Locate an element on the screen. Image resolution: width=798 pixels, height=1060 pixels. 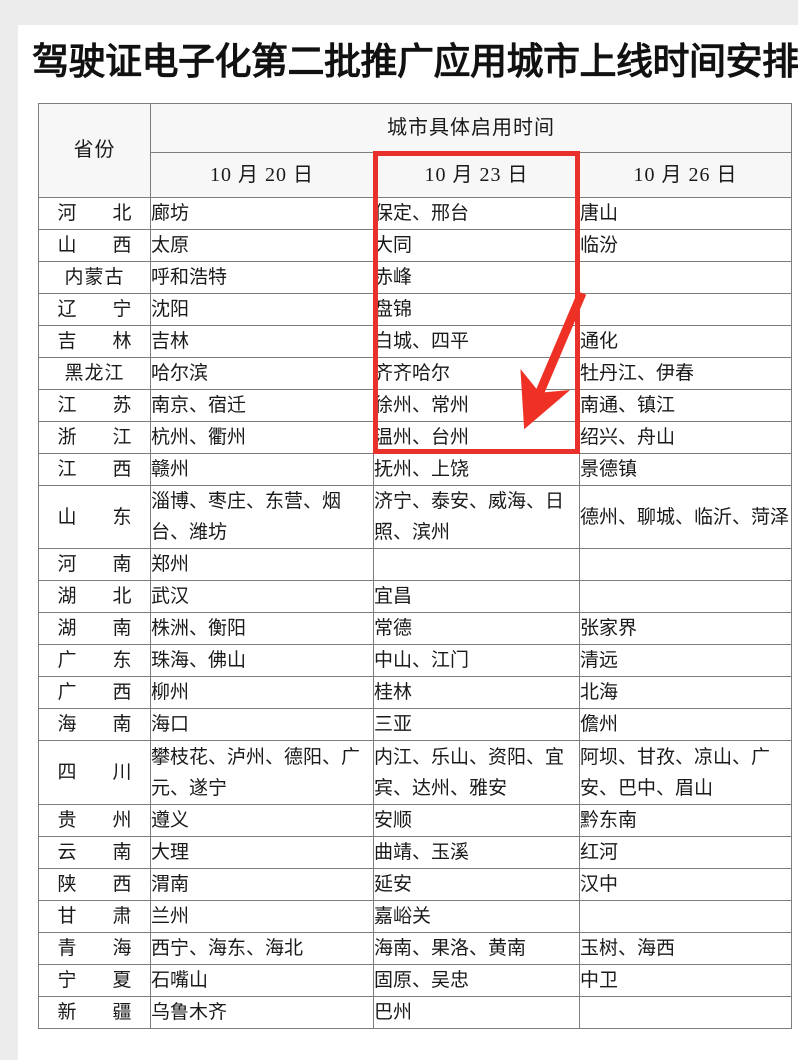
cell-cities-oct23: 赤峰 is located at coordinates (476, 277).